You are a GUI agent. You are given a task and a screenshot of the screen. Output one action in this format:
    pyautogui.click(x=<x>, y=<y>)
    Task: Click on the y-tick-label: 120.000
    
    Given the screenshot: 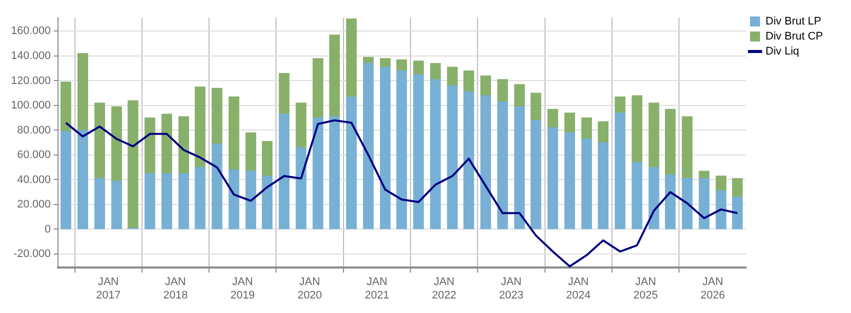 What is the action you would take?
    pyautogui.click(x=30, y=80)
    